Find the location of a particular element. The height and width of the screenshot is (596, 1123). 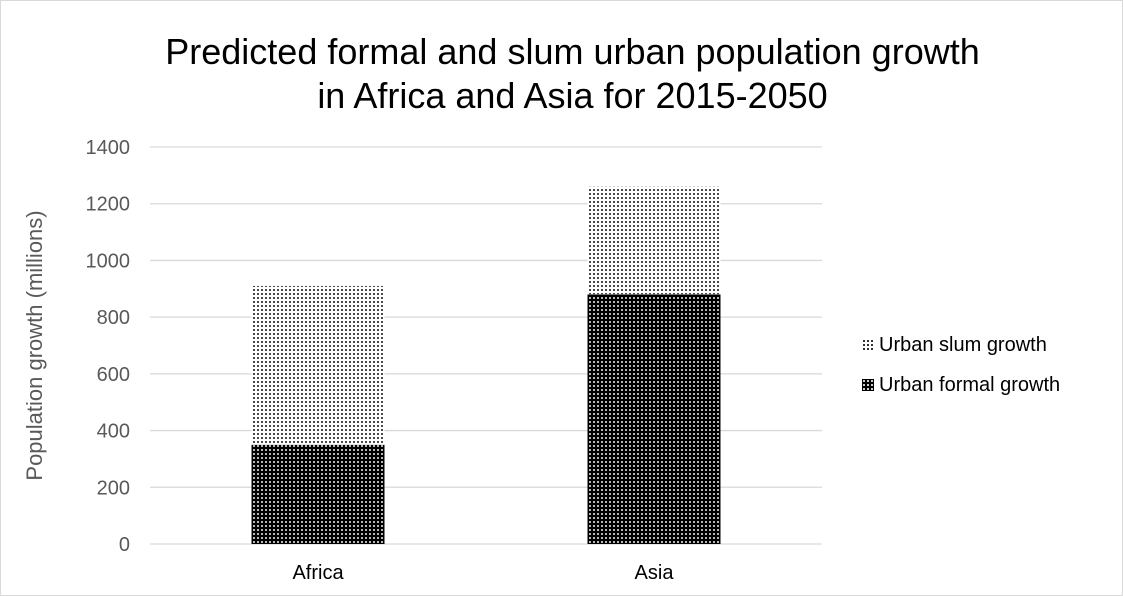

legend-item-formal: Urban formal growth is located at coordinates (961, 385).